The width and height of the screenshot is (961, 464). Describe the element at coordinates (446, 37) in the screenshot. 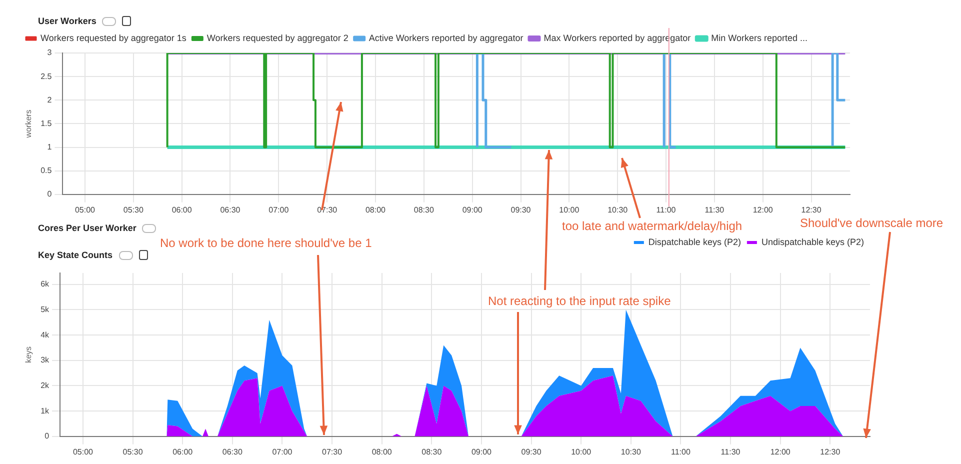

I see `legend-label: Active Workers reported by aggregator` at that location.